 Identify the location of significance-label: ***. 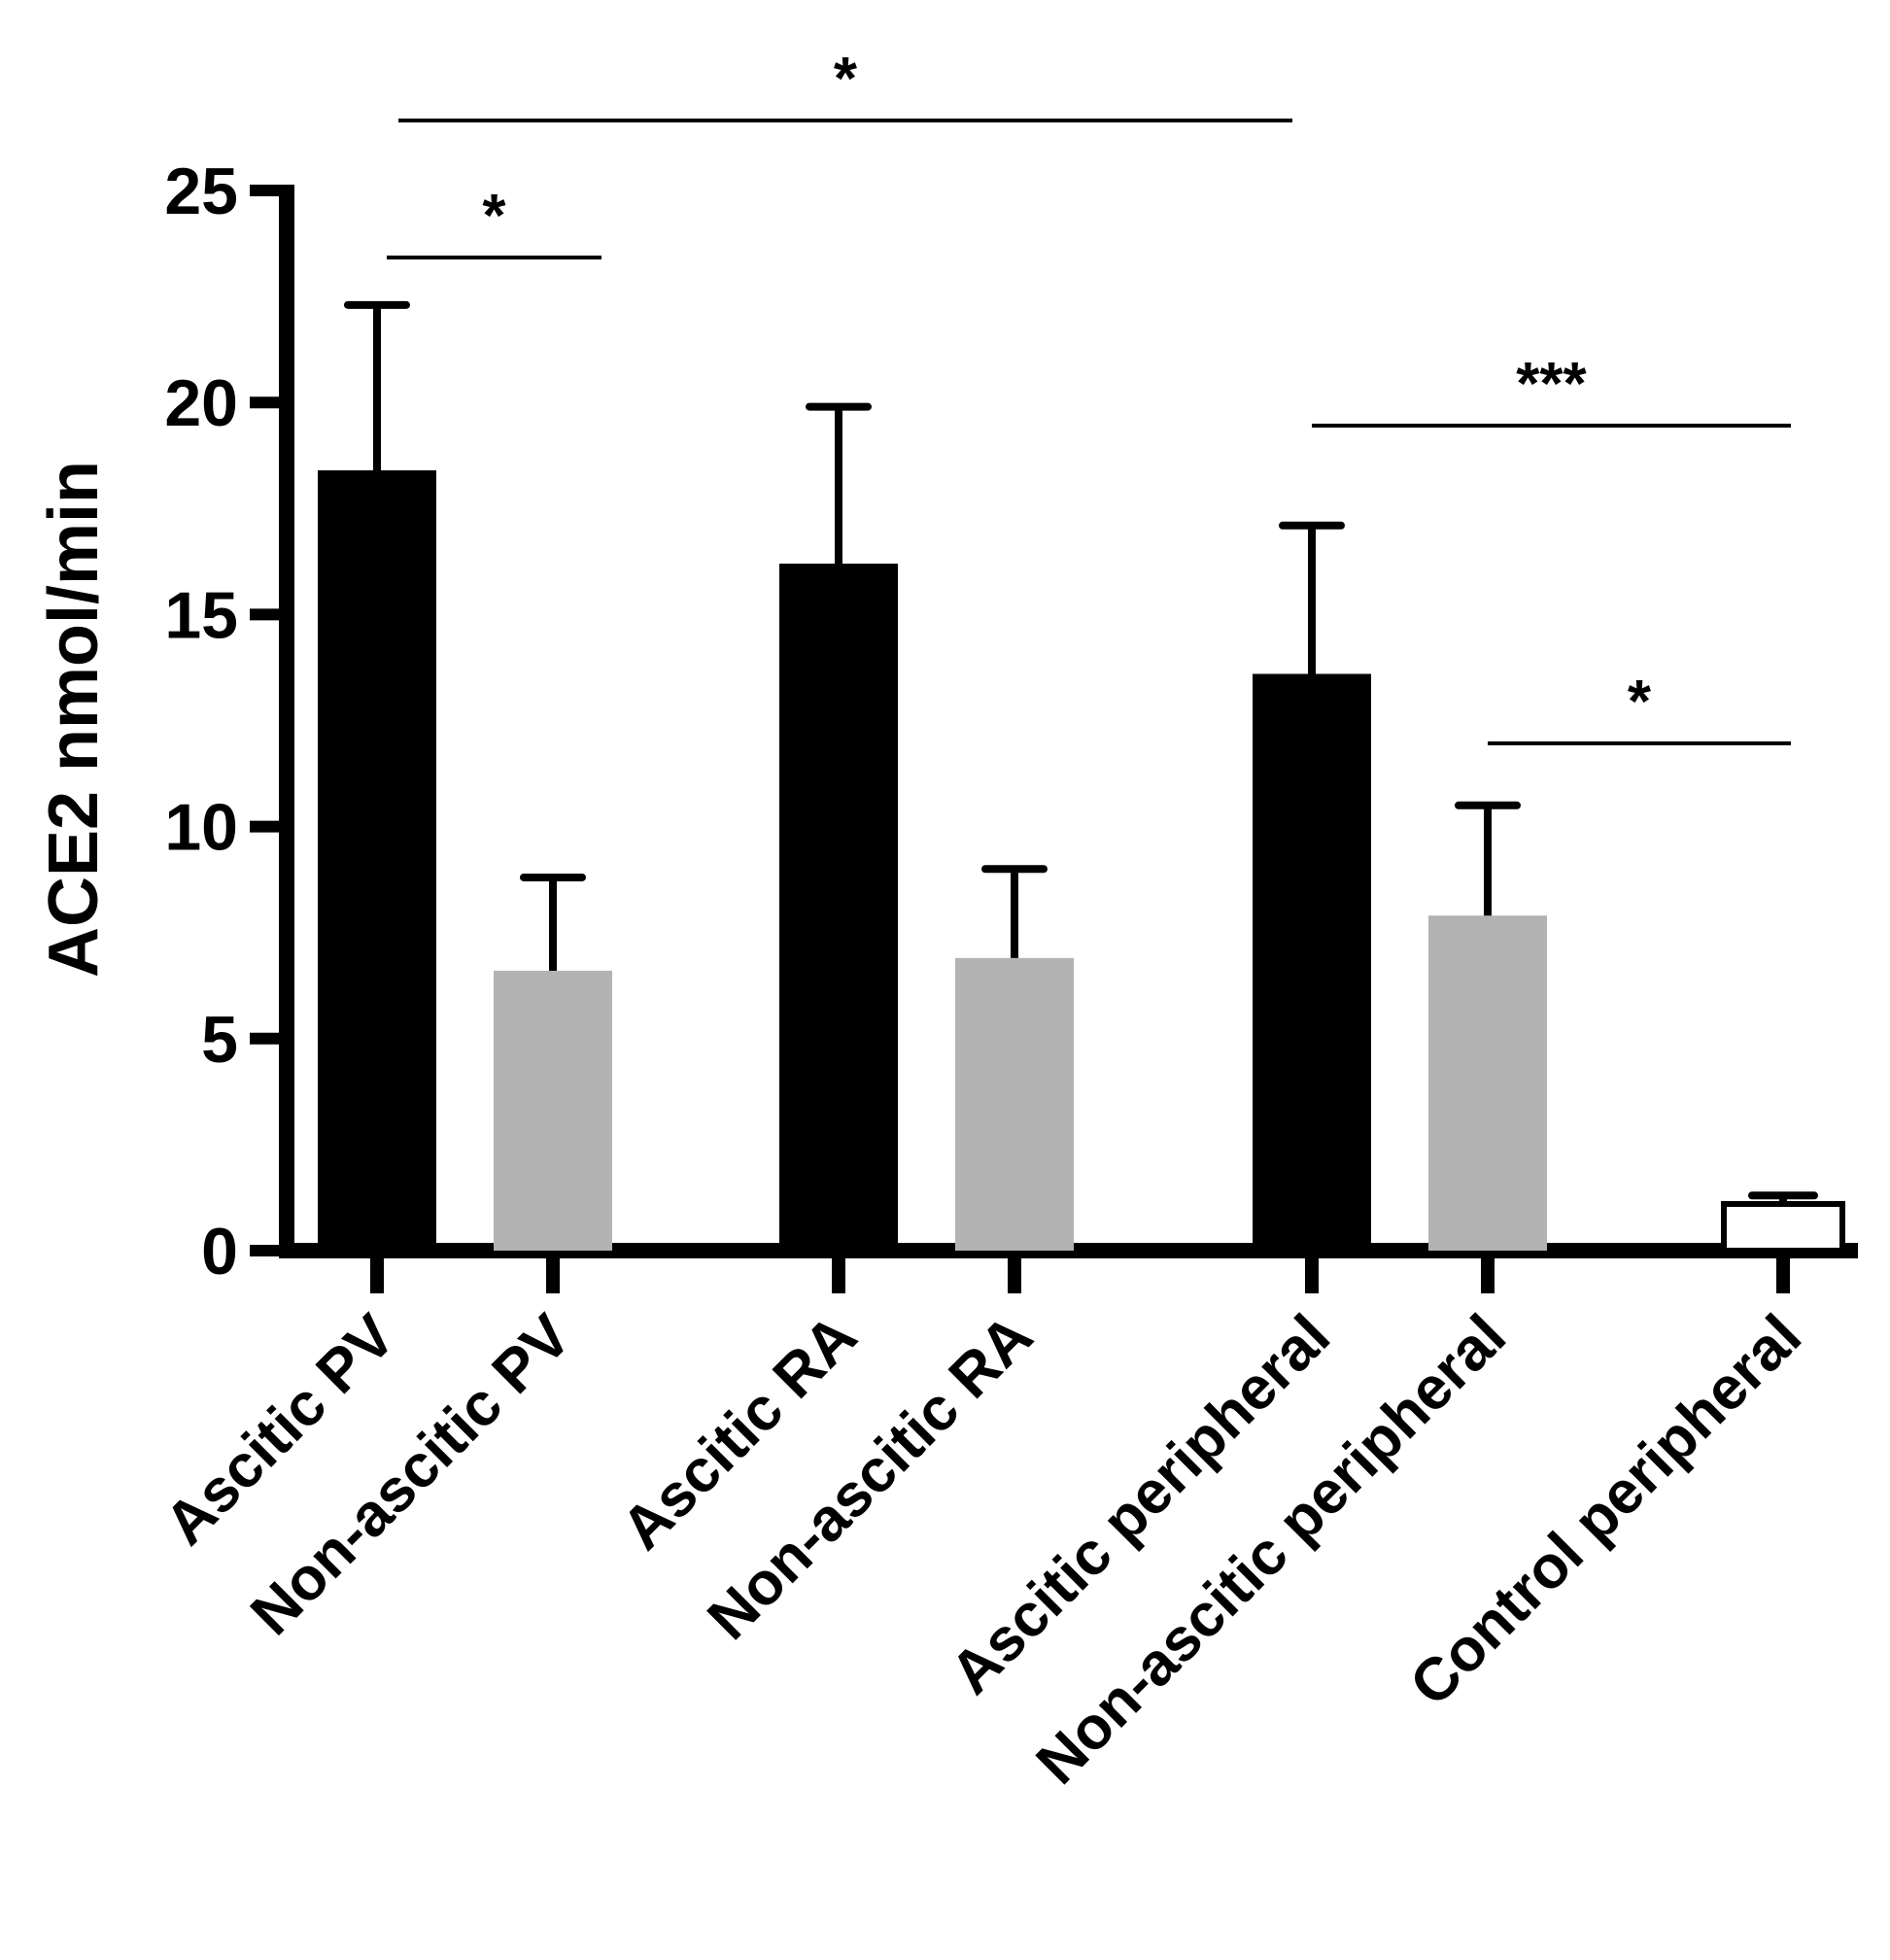
(1551, 384).